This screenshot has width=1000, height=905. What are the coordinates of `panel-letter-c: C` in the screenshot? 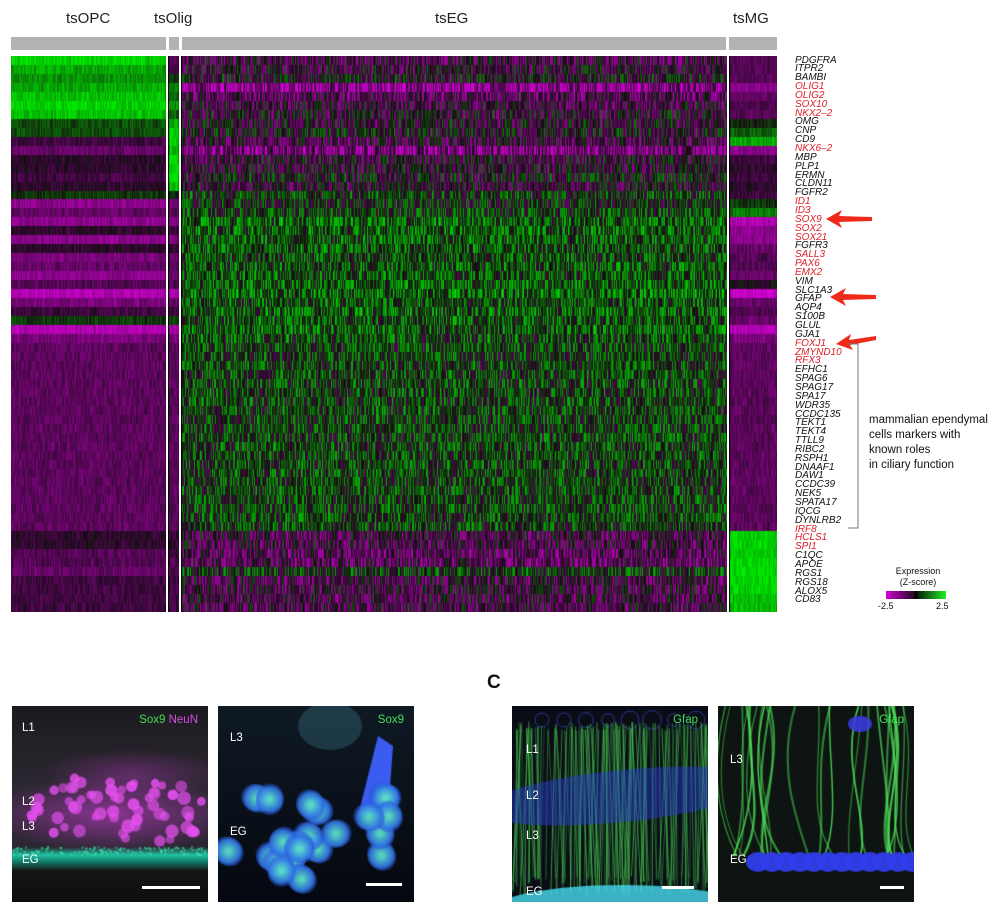 It's located at (494, 682).